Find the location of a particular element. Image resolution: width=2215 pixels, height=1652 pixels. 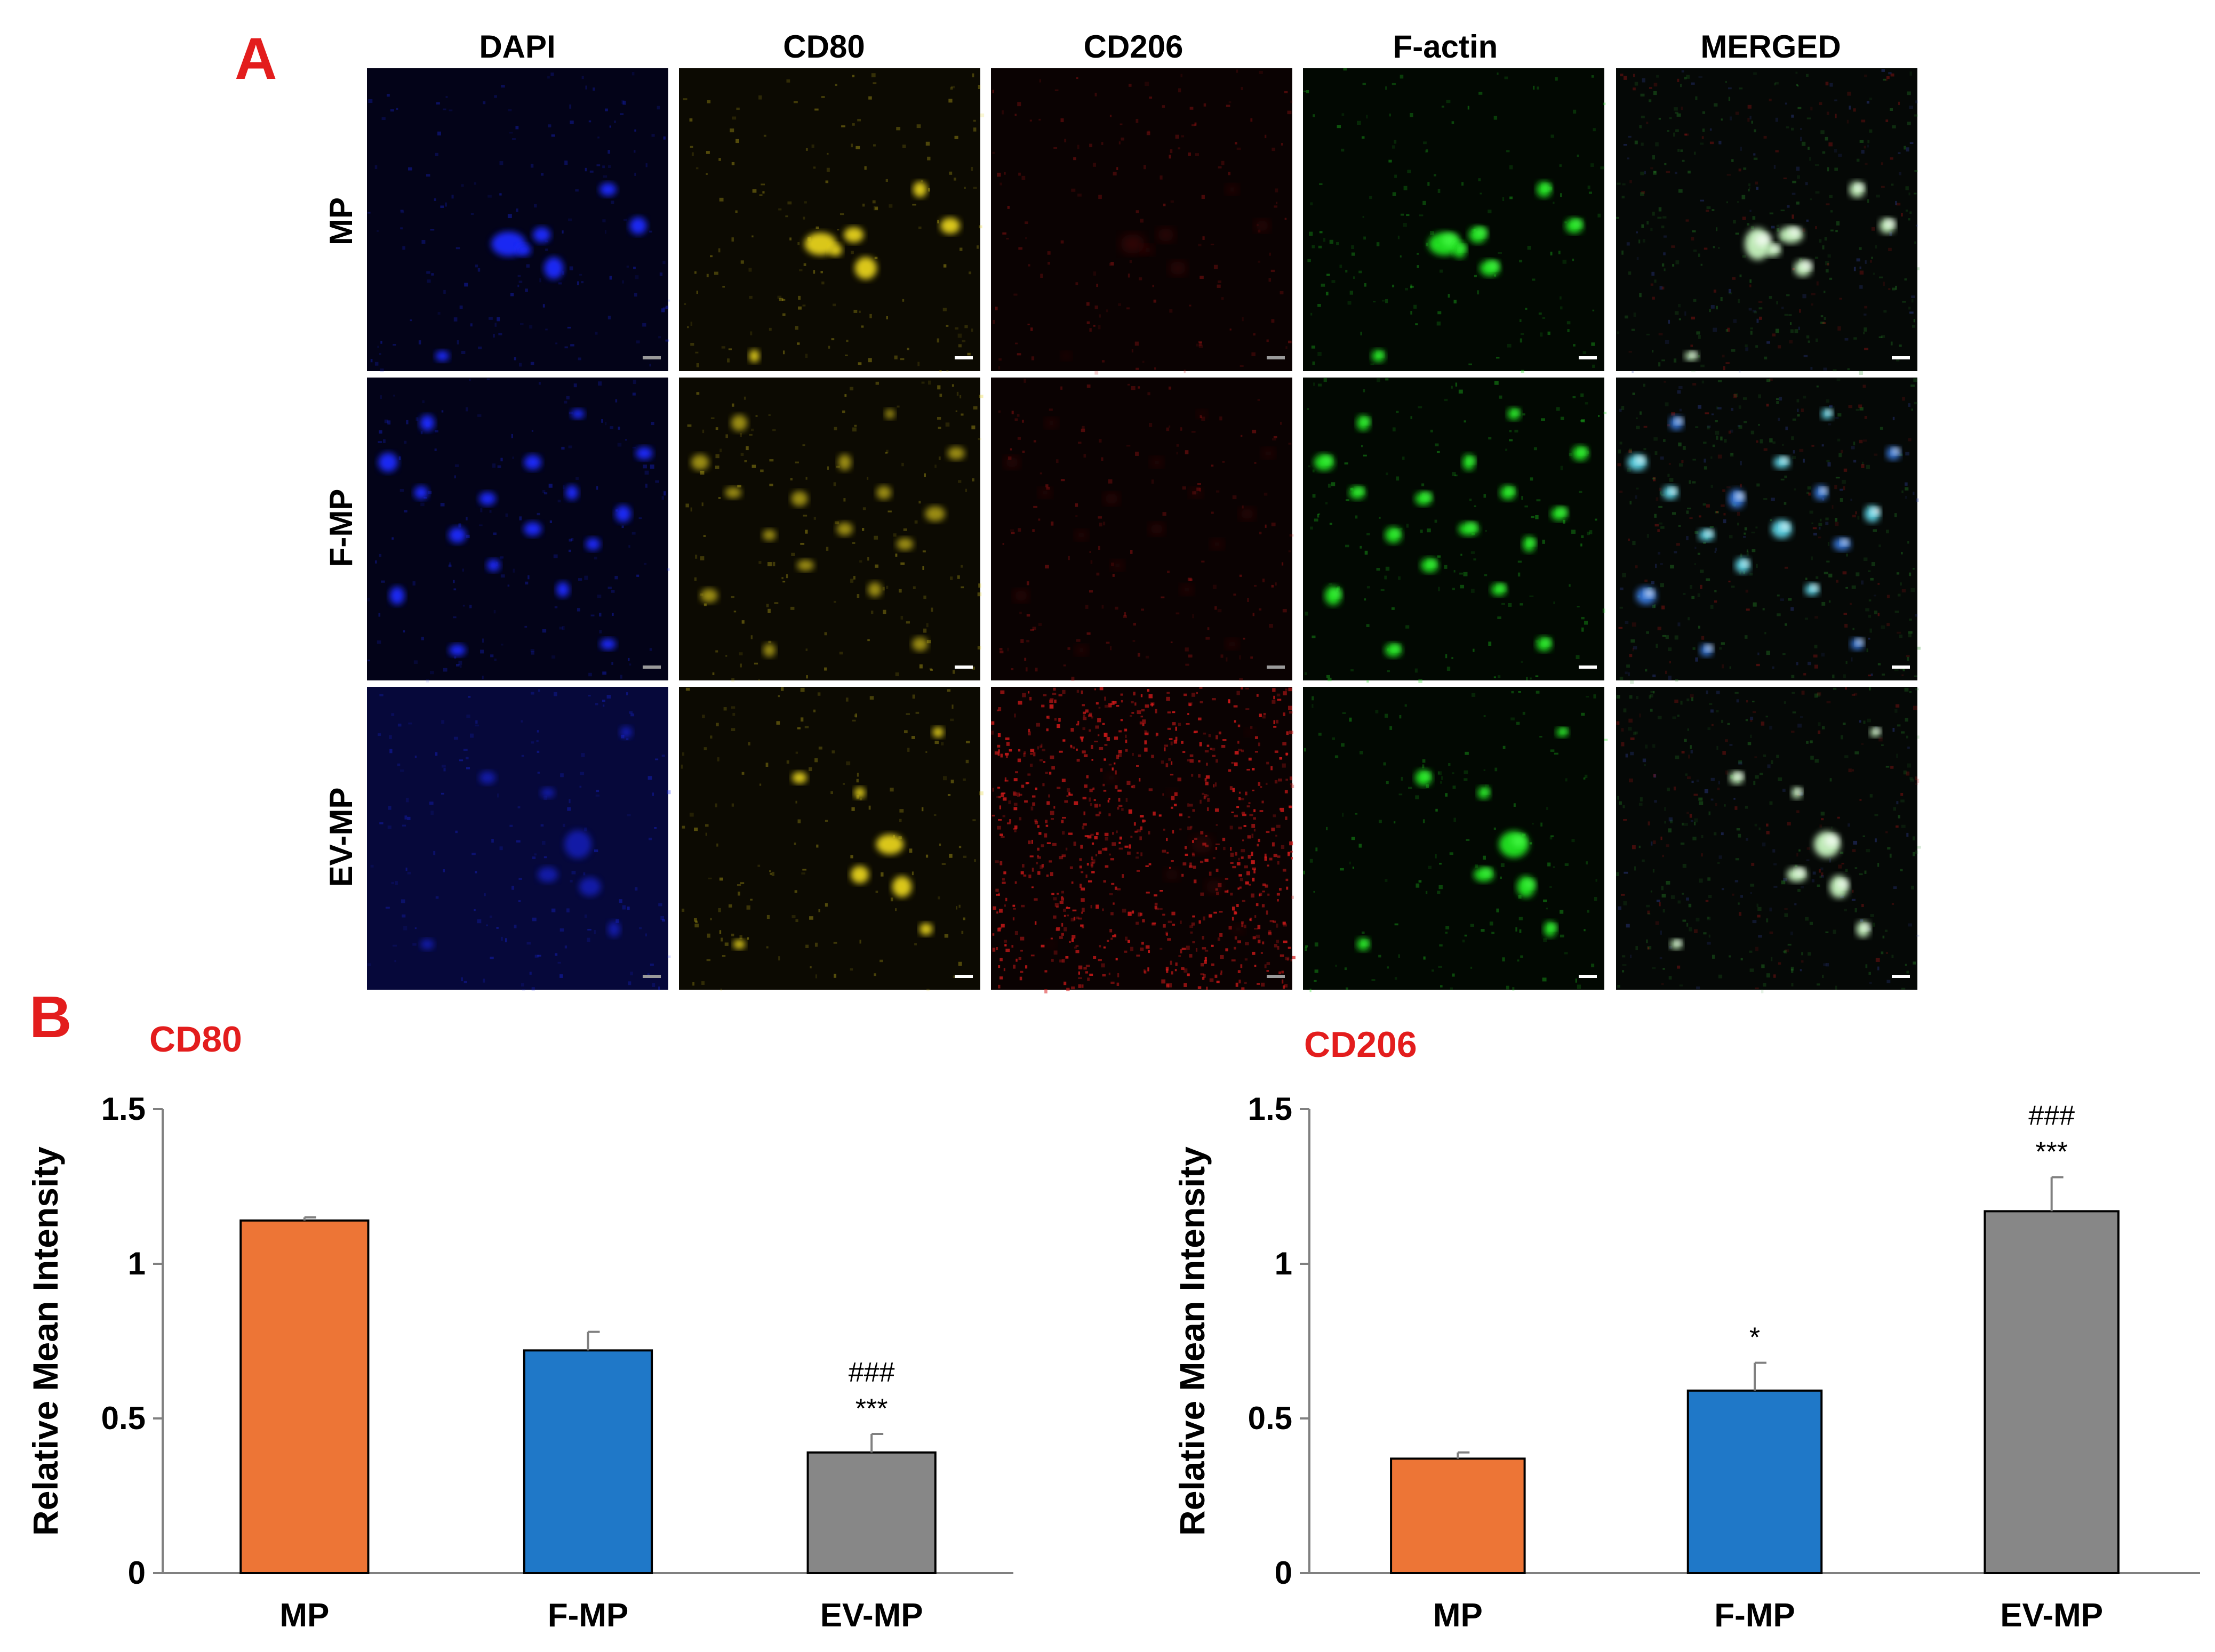

micrograph-cd80-mp is located at coordinates (832, 221).